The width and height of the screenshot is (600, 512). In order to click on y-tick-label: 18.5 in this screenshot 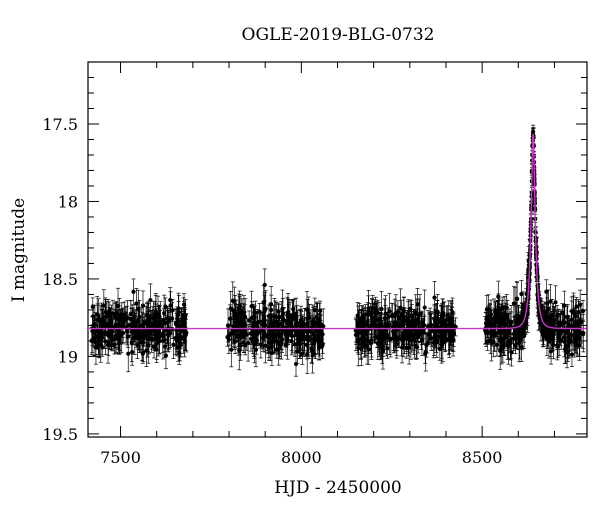, I will do `click(60, 279)`.